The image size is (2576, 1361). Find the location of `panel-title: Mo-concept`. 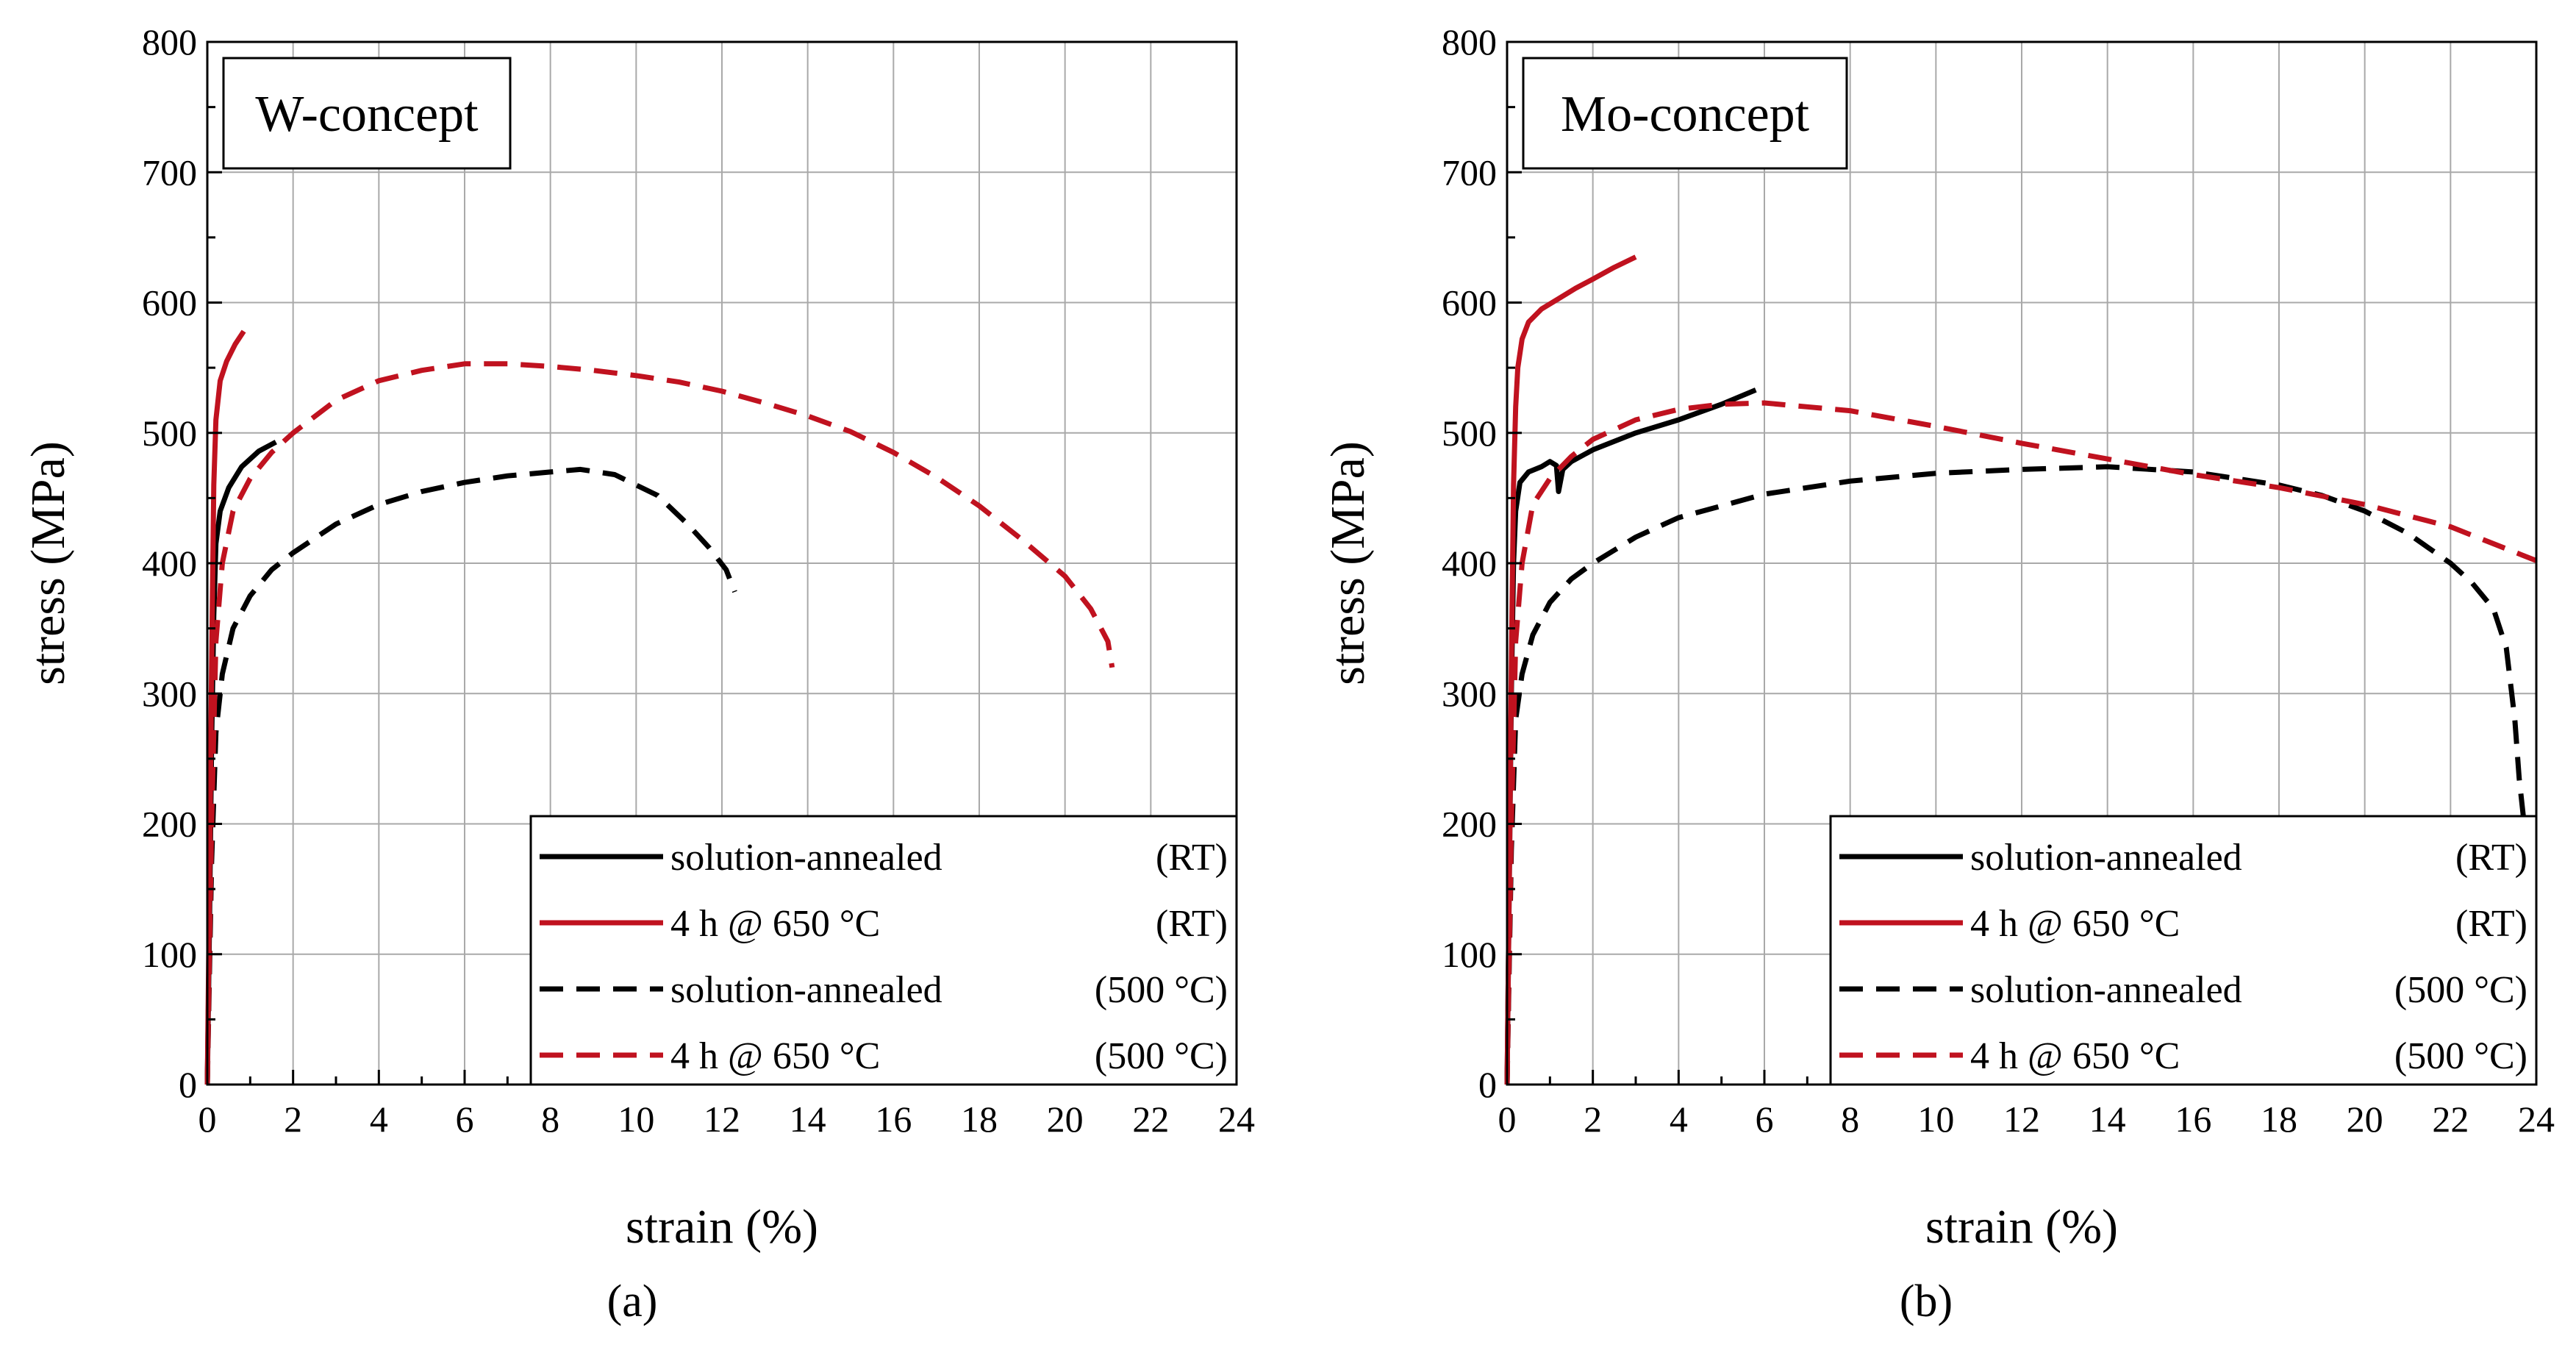

panel-title: Mo-concept is located at coordinates (1685, 115).